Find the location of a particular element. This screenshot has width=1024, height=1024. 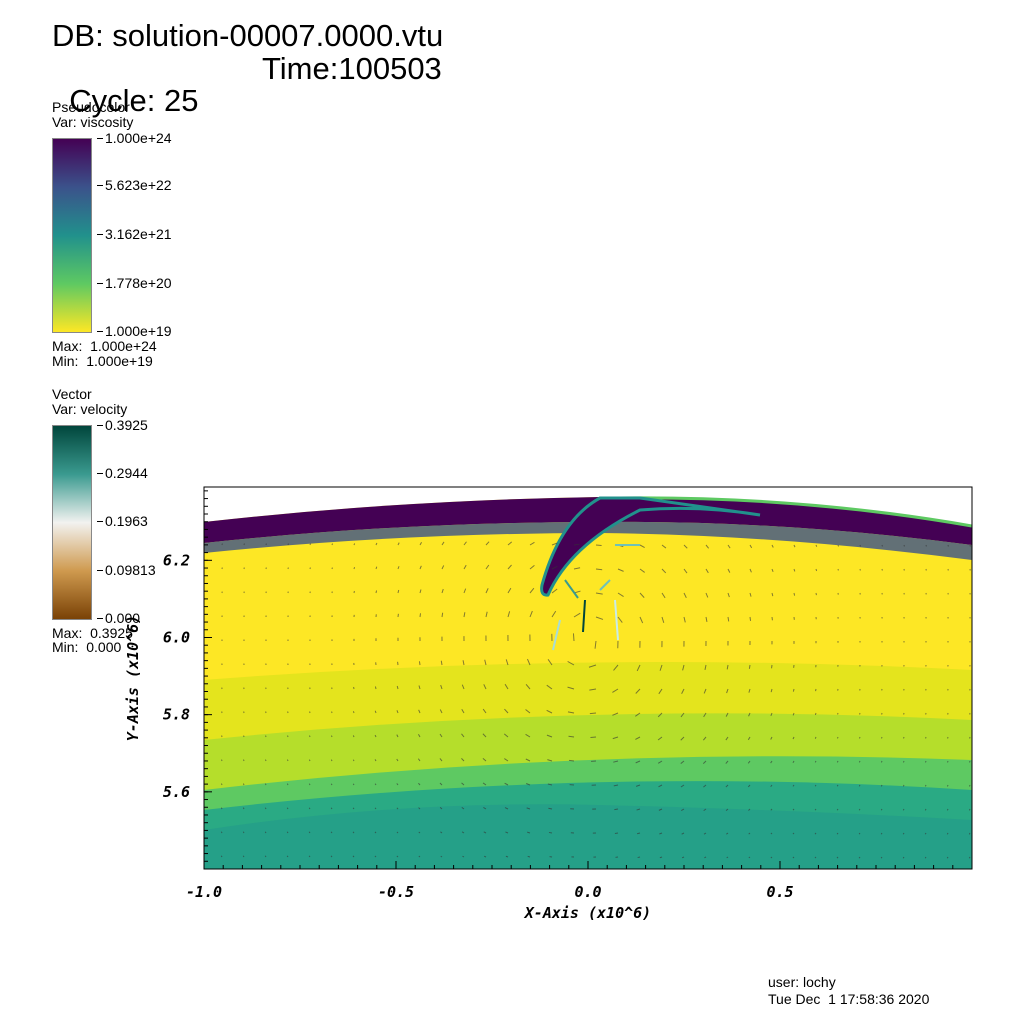

viscosity-tick: 3.162e+21 is located at coordinates (134, 234).